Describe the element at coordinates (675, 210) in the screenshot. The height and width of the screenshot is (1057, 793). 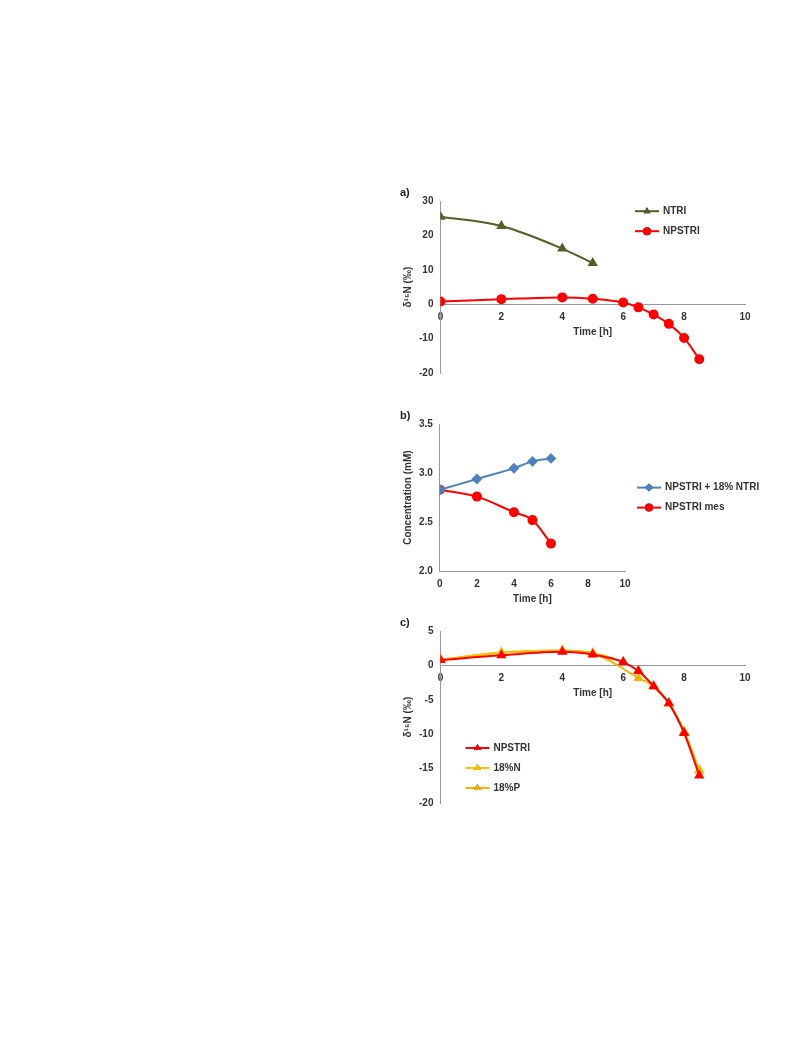
I see `legend-label: NTRI` at that location.